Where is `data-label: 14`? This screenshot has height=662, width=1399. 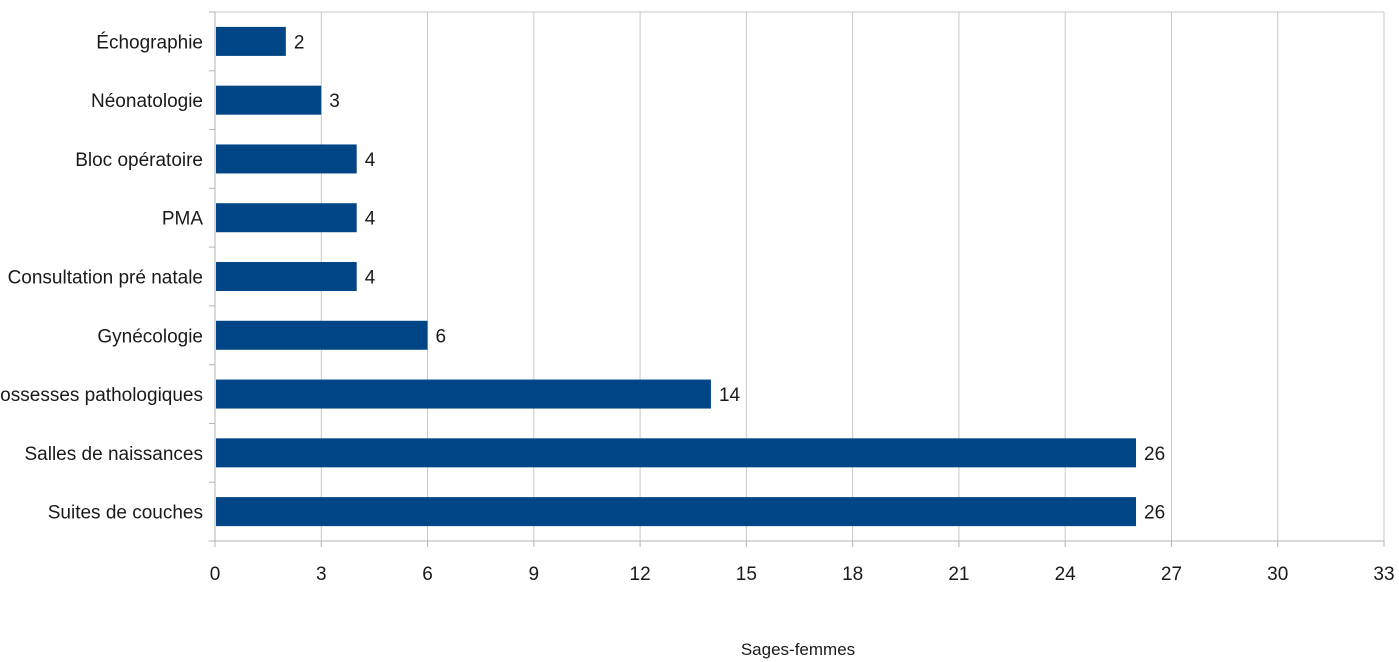 data-label: 14 is located at coordinates (730, 395).